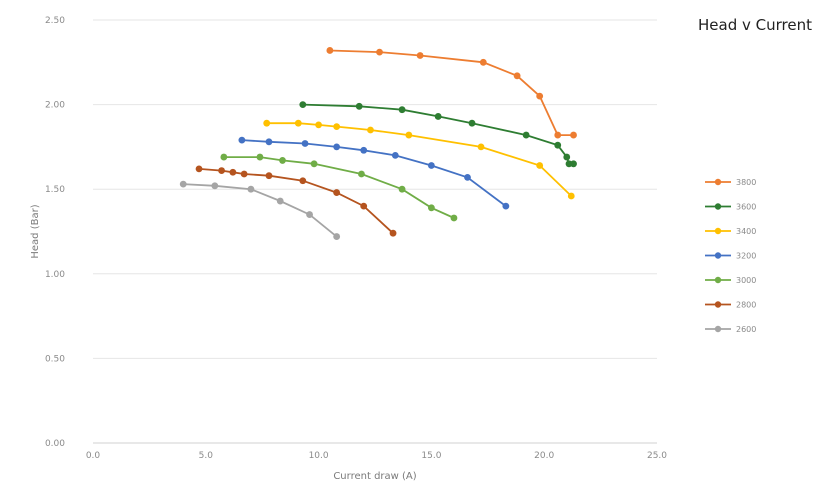  I want to click on legend-item-3600: 3600, so click(730, 207).